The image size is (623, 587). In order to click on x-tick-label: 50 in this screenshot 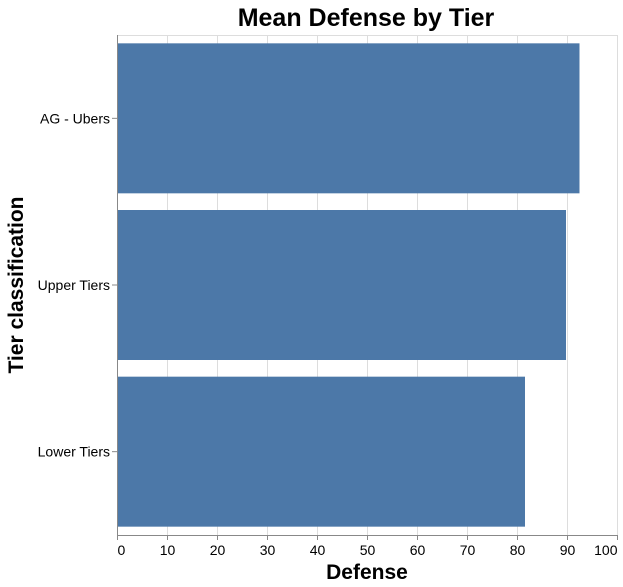, I will do `click(368, 550)`.